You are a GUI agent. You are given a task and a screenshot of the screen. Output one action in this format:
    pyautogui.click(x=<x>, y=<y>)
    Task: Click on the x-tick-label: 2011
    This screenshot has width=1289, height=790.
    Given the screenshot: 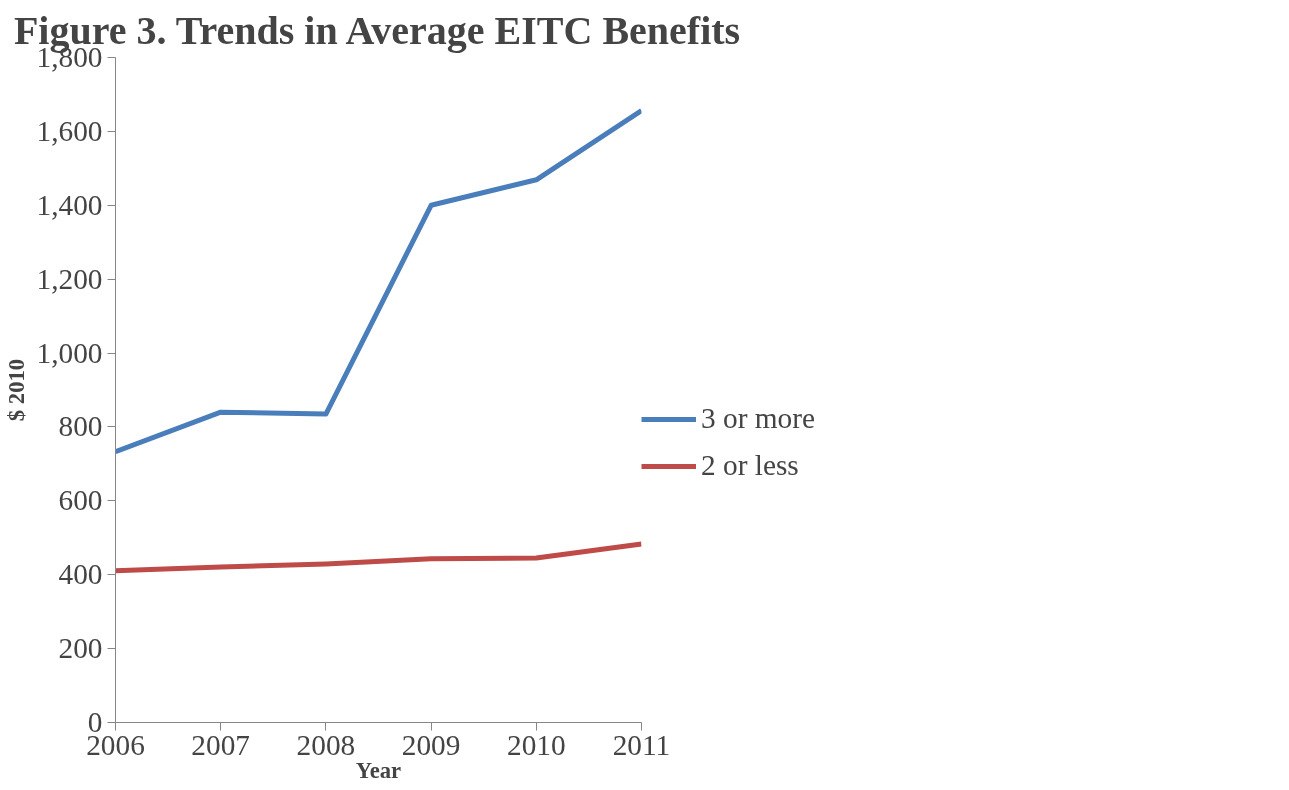 What is the action you would take?
    pyautogui.click(x=641, y=744)
    